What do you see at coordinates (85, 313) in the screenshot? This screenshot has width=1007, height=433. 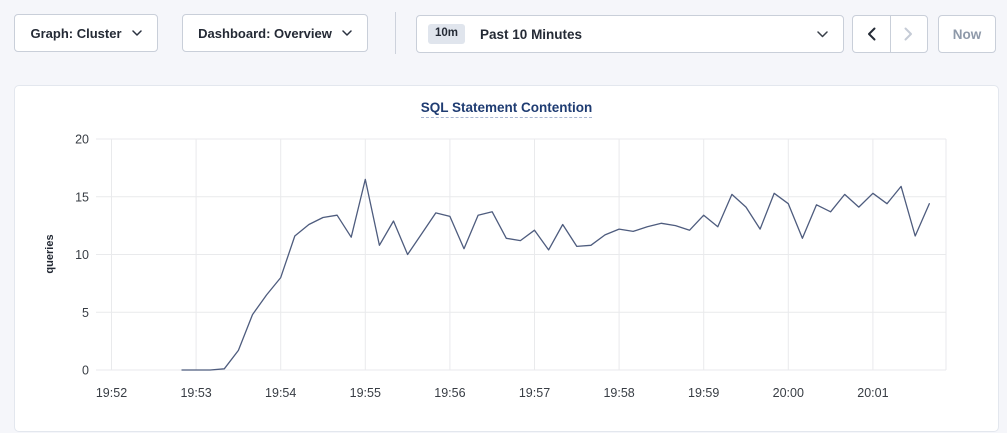 I see `svg-text: 5` at bounding box center [85, 313].